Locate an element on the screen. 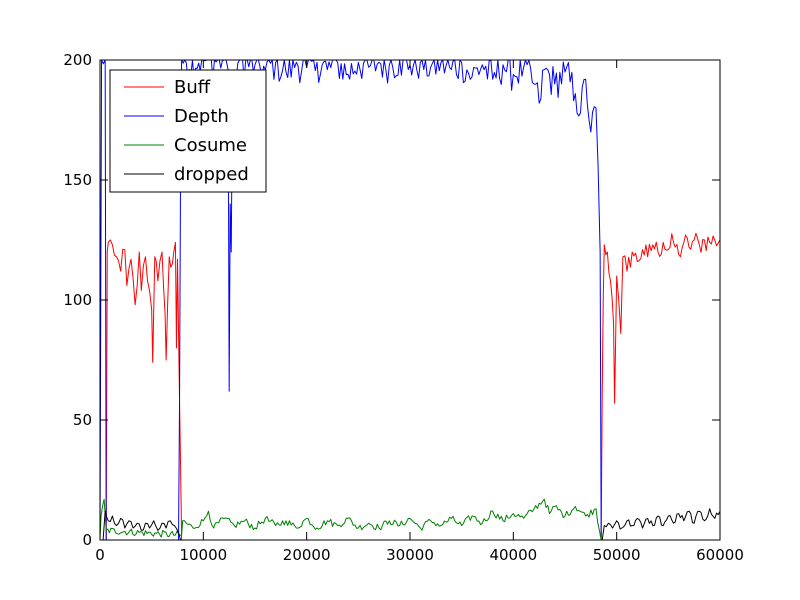 Image resolution: width=800 pixels, height=600 pixels. legend-label-dropped: dropped is located at coordinates (211, 174).